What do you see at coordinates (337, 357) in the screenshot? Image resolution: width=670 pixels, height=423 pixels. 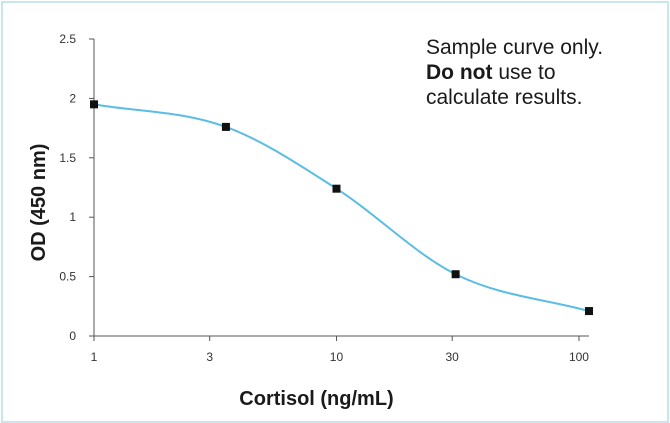 I see `x-tick-label: 10` at bounding box center [337, 357].